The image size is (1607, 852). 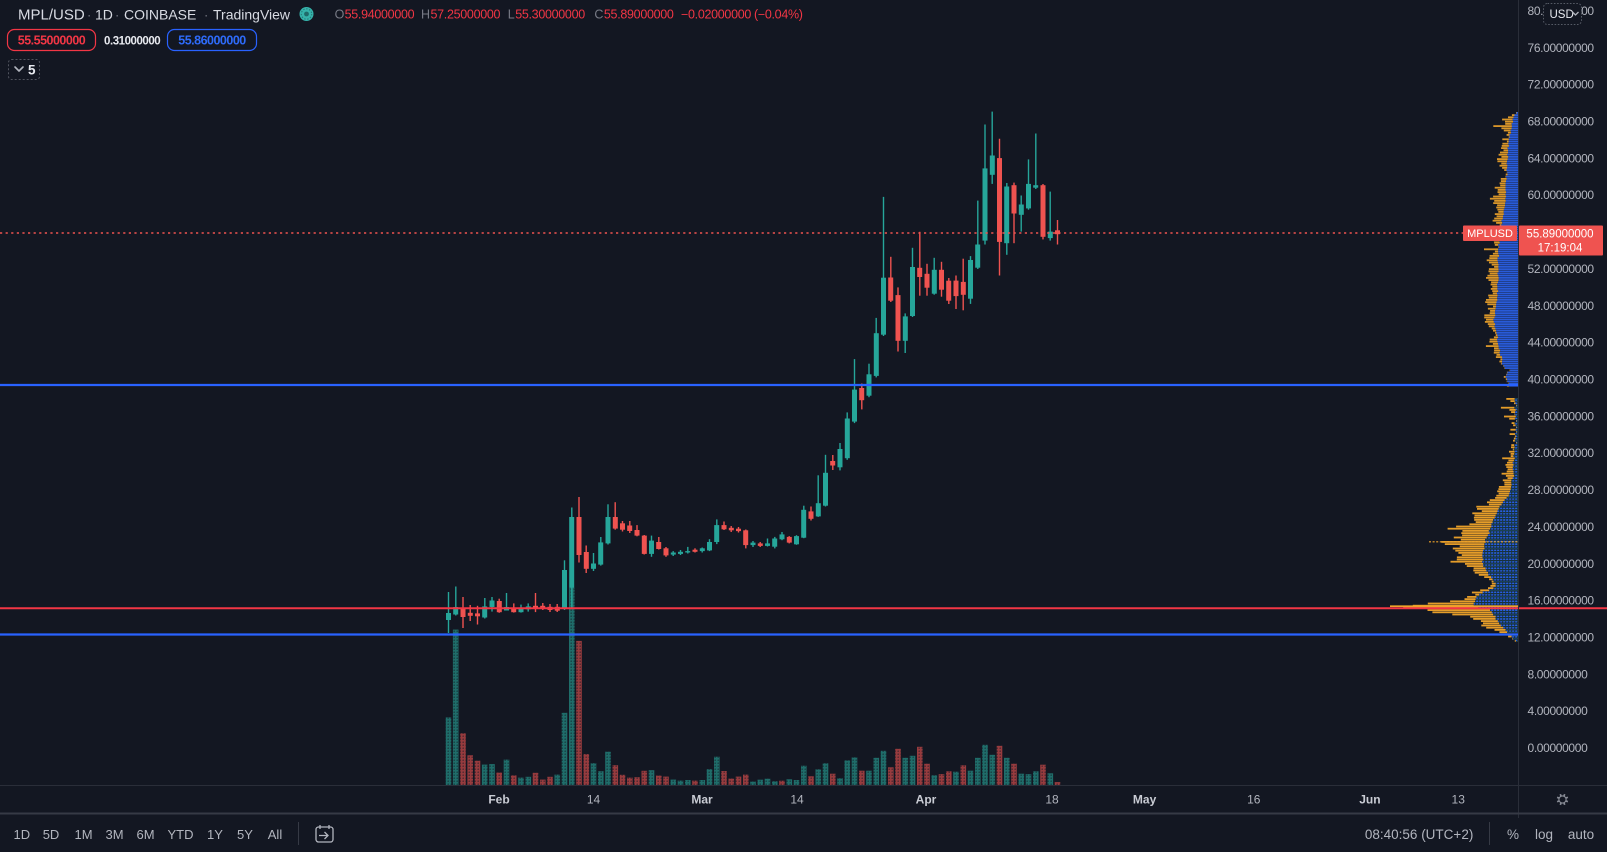 I want to click on svg-text: O, so click(x=340, y=15).